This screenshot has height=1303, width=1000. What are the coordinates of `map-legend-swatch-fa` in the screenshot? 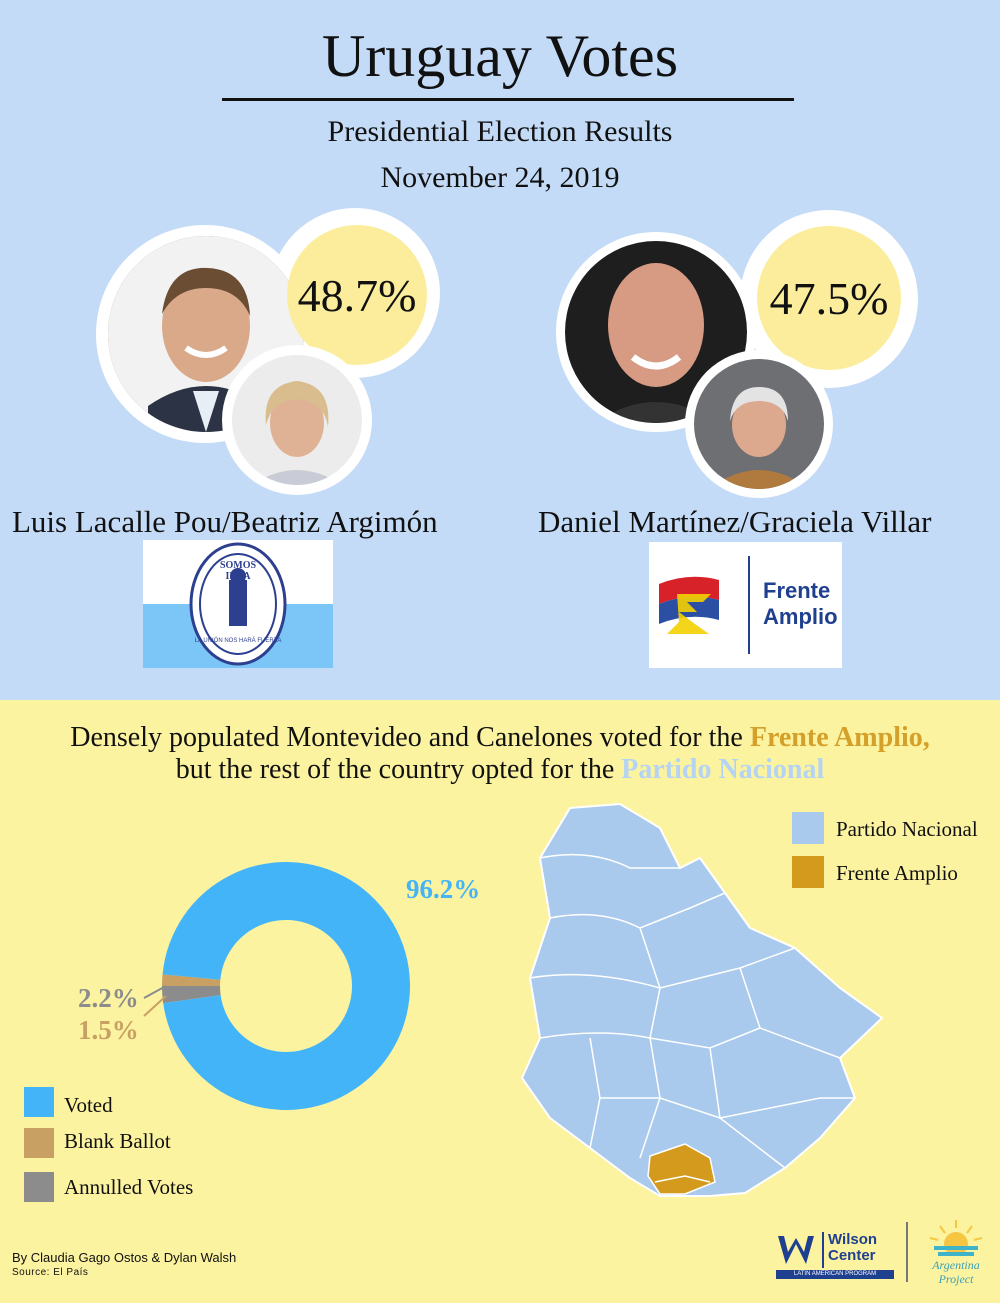 It's located at (808, 872).